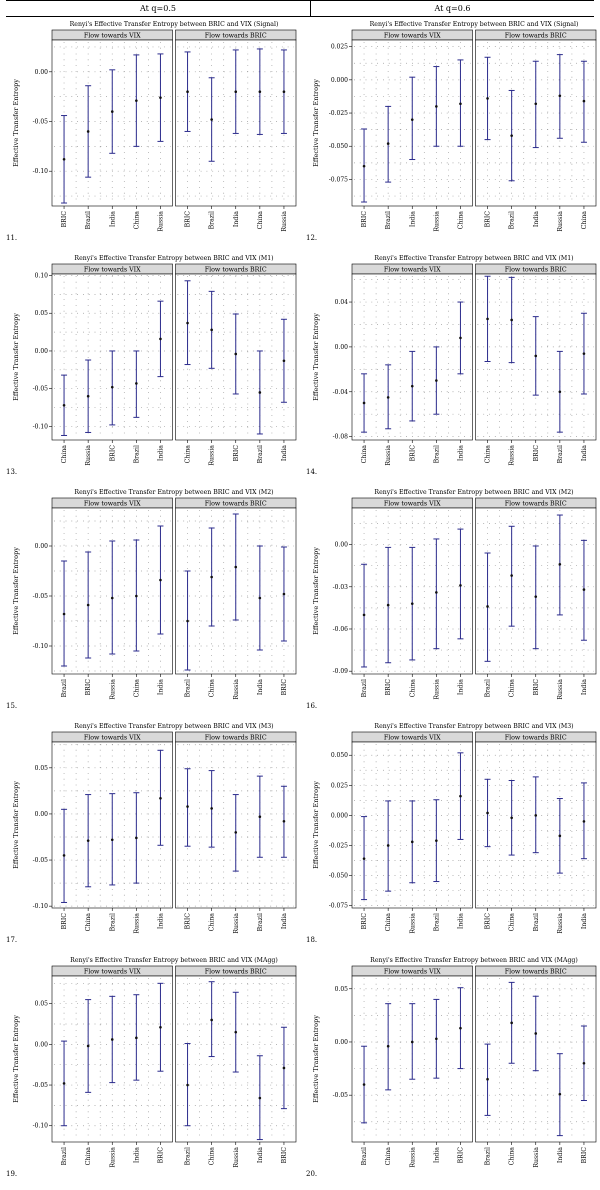  What do you see at coordinates (11, 472) in the screenshot?
I see `chart-number: 13.` at bounding box center [11, 472].